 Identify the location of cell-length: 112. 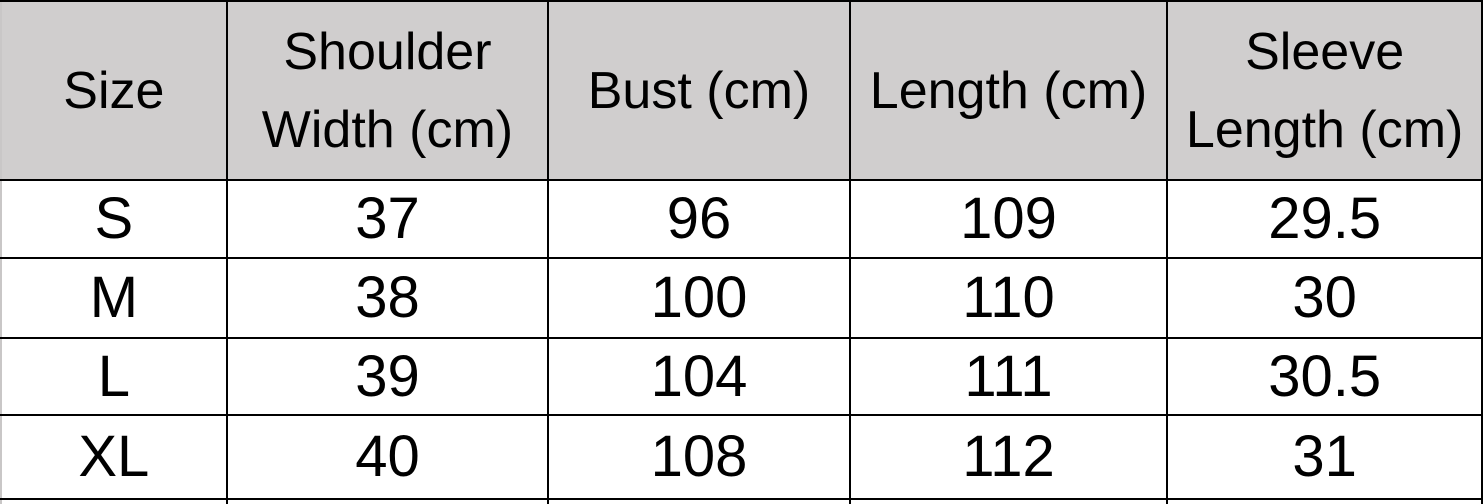
(1008, 457).